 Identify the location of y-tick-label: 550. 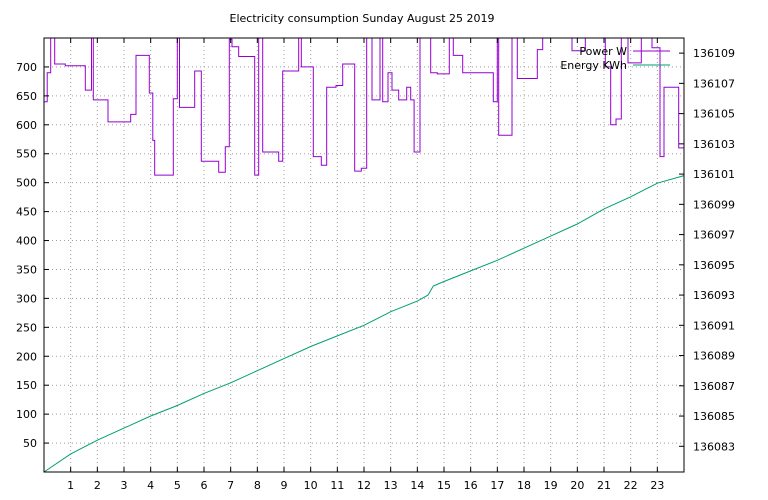
(26, 154).